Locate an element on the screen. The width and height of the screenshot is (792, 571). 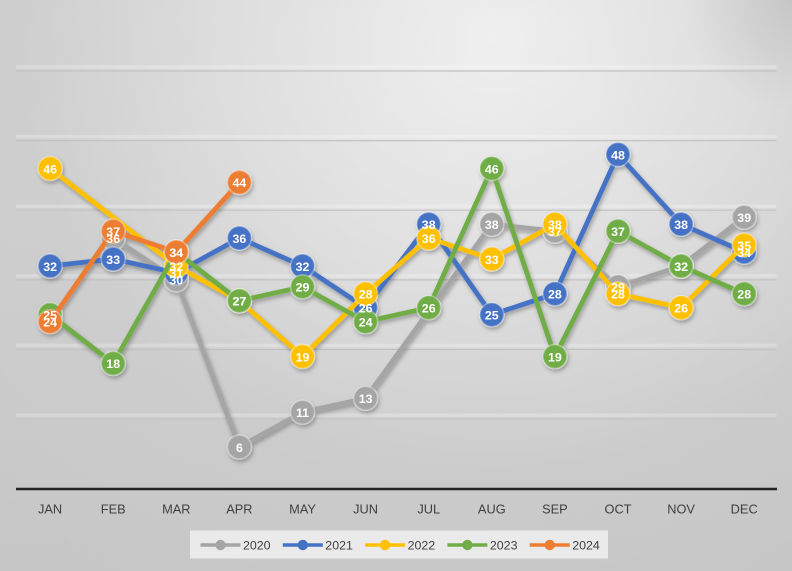
svg-text: 13 is located at coordinates (366, 399).